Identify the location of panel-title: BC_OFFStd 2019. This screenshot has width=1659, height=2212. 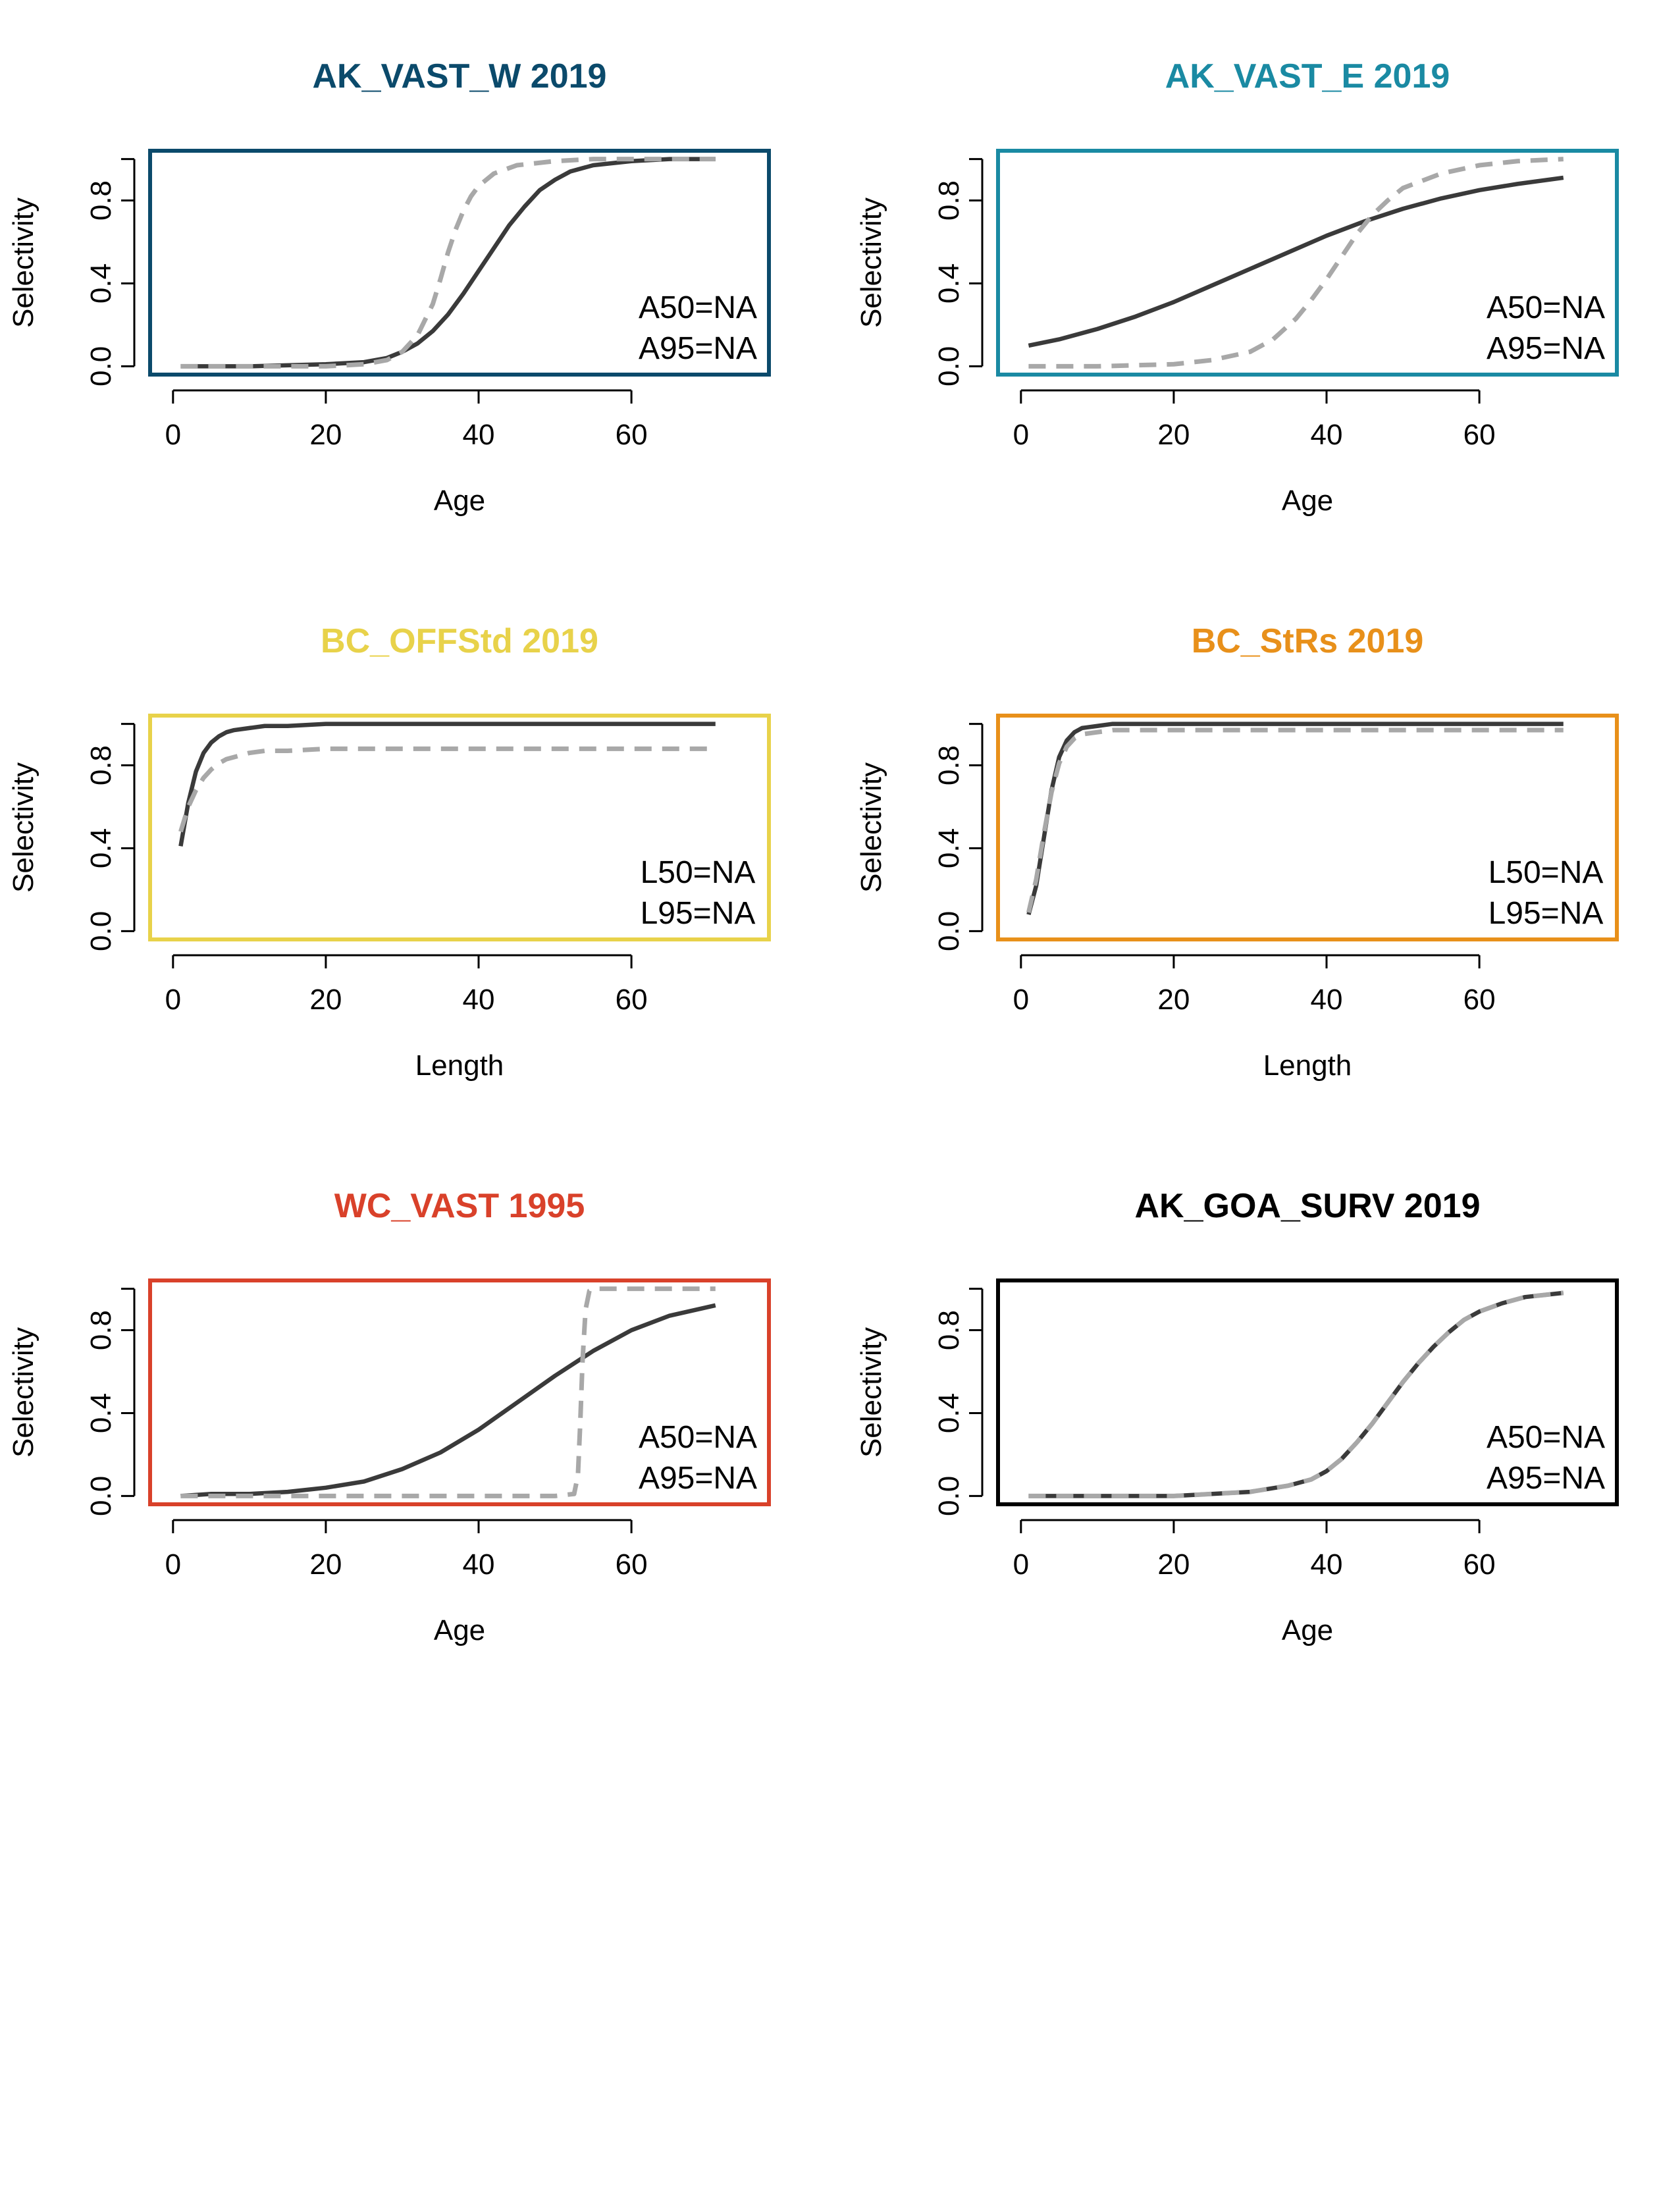
(459, 641).